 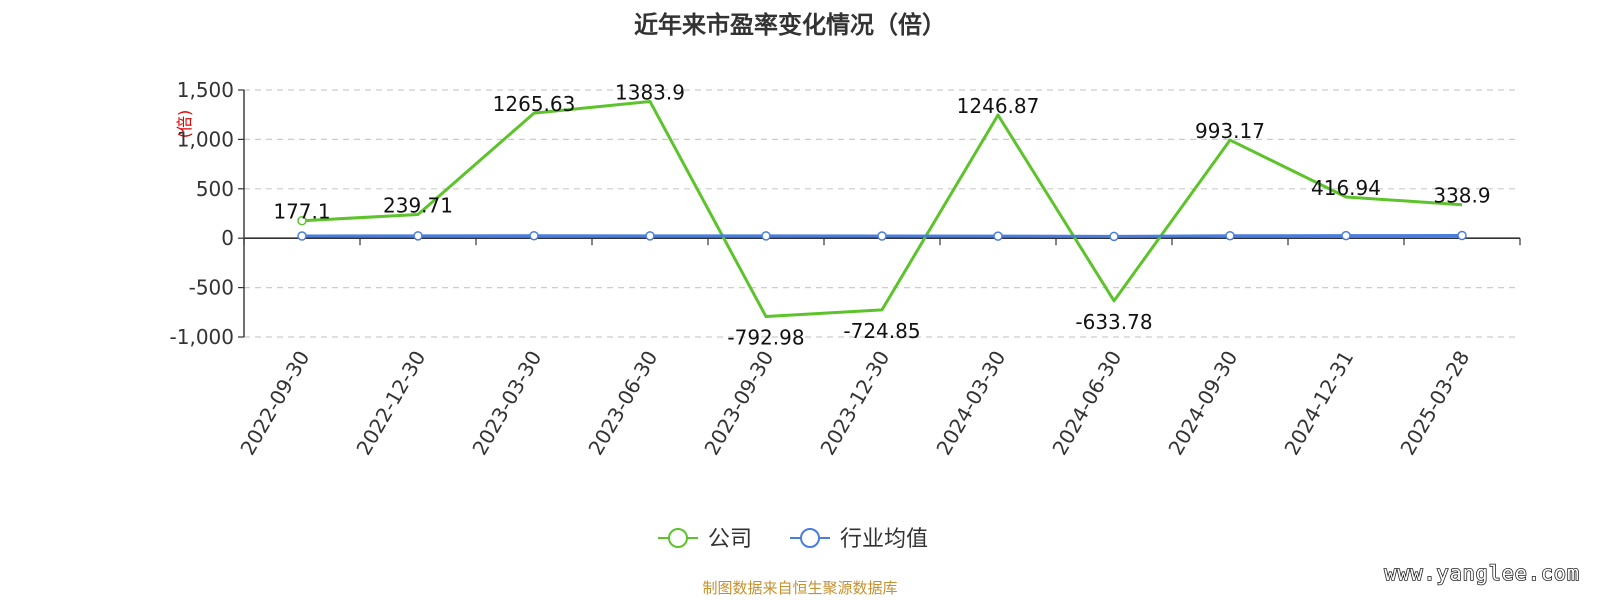 I want to click on legend-company-label: 公司, so click(x=730, y=539).